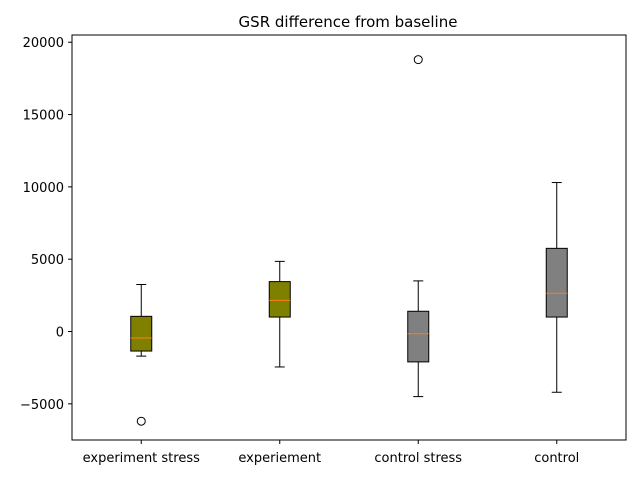 The image size is (640, 480). Describe the element at coordinates (556, 458) in the screenshot. I see `x-tick-label: control` at that location.